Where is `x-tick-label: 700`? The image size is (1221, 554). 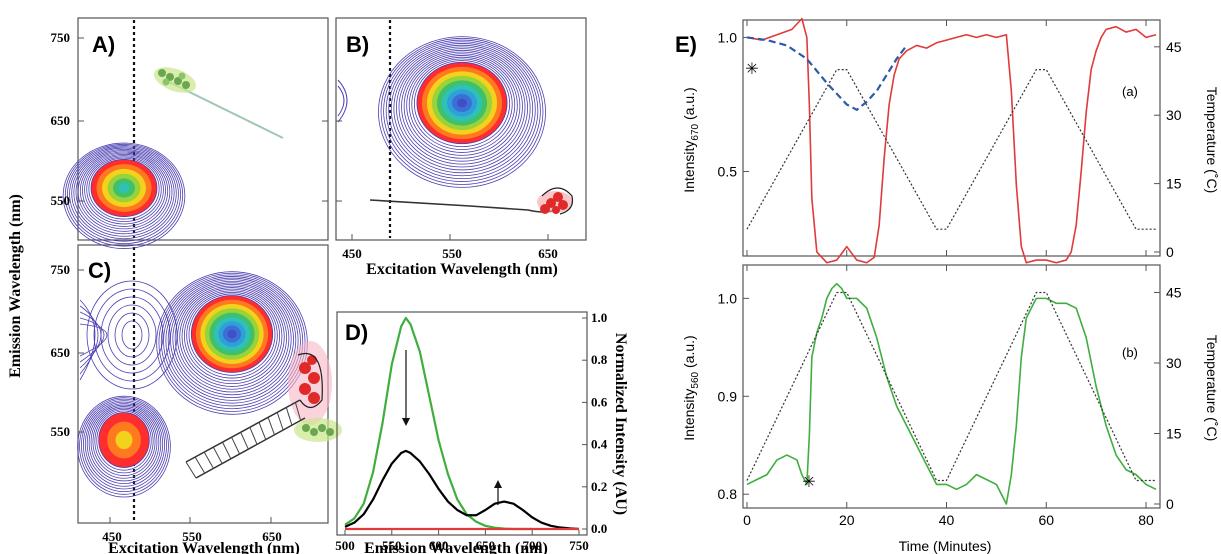
x-tick-label: 700 is located at coordinates (532, 545).